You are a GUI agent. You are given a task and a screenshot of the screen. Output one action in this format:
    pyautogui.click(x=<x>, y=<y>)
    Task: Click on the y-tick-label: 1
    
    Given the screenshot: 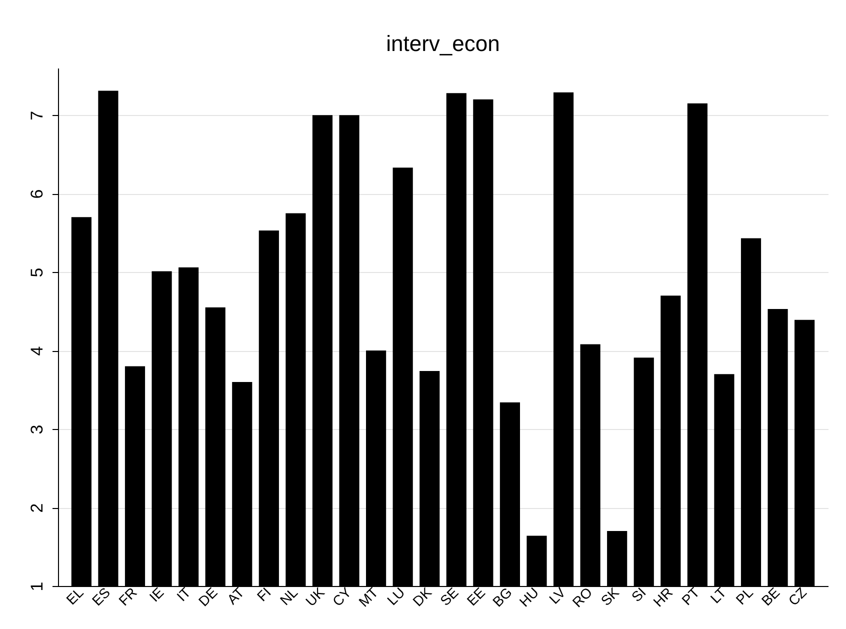 What is the action you would take?
    pyautogui.click(x=37, y=587)
    